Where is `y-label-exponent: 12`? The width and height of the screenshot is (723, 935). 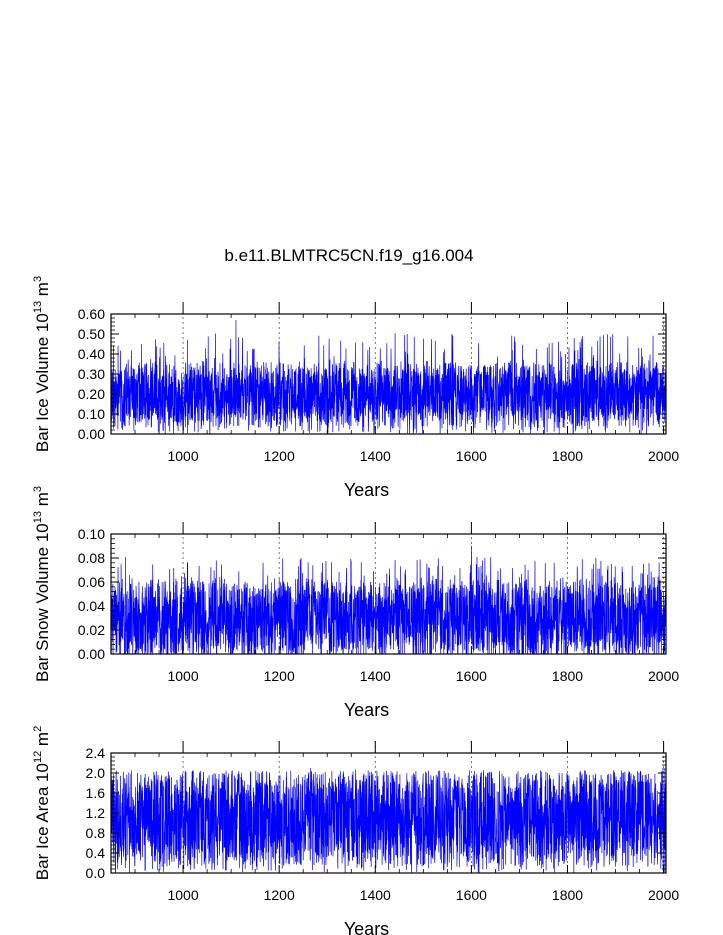 y-label-exponent: 12 is located at coordinates (38, 757).